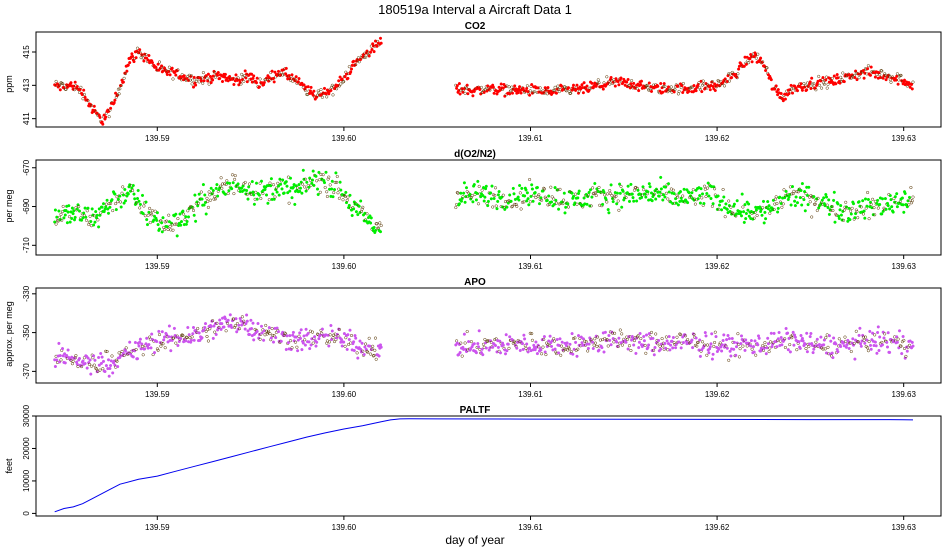 This screenshot has height=550, width=950. What do you see at coordinates (717, 266) in the screenshot?
I see `x-tick-label-o2n2: 139.62` at bounding box center [717, 266].